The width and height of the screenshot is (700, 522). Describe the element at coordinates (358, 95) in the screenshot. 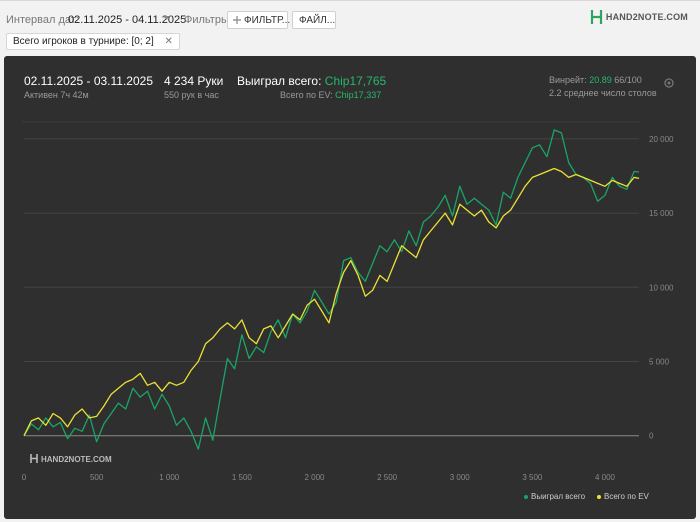

I see `ev-total-value: Chip17,337` at that location.